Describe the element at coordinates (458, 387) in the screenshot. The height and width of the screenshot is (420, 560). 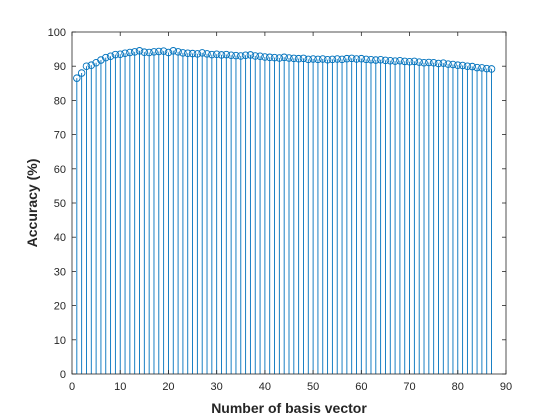
I see `x-tick-label: 80` at that location.